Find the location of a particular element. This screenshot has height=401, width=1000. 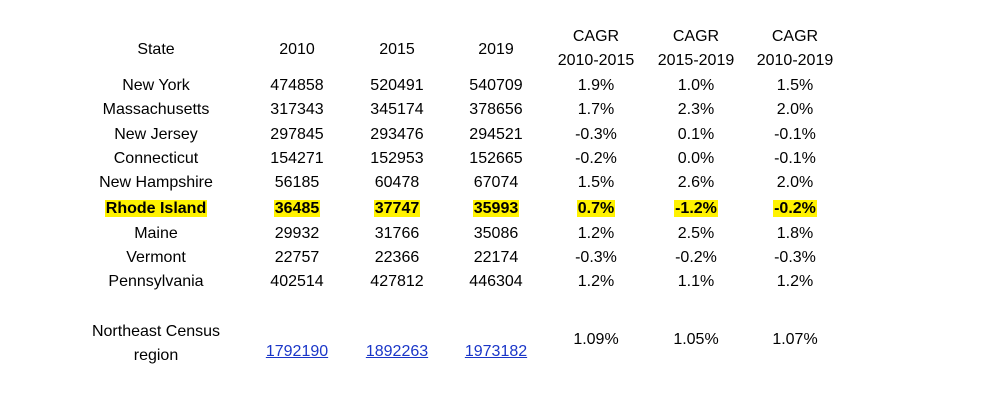

header-cagr-2010-2015-line1: CAGR is located at coordinates (596, 36).